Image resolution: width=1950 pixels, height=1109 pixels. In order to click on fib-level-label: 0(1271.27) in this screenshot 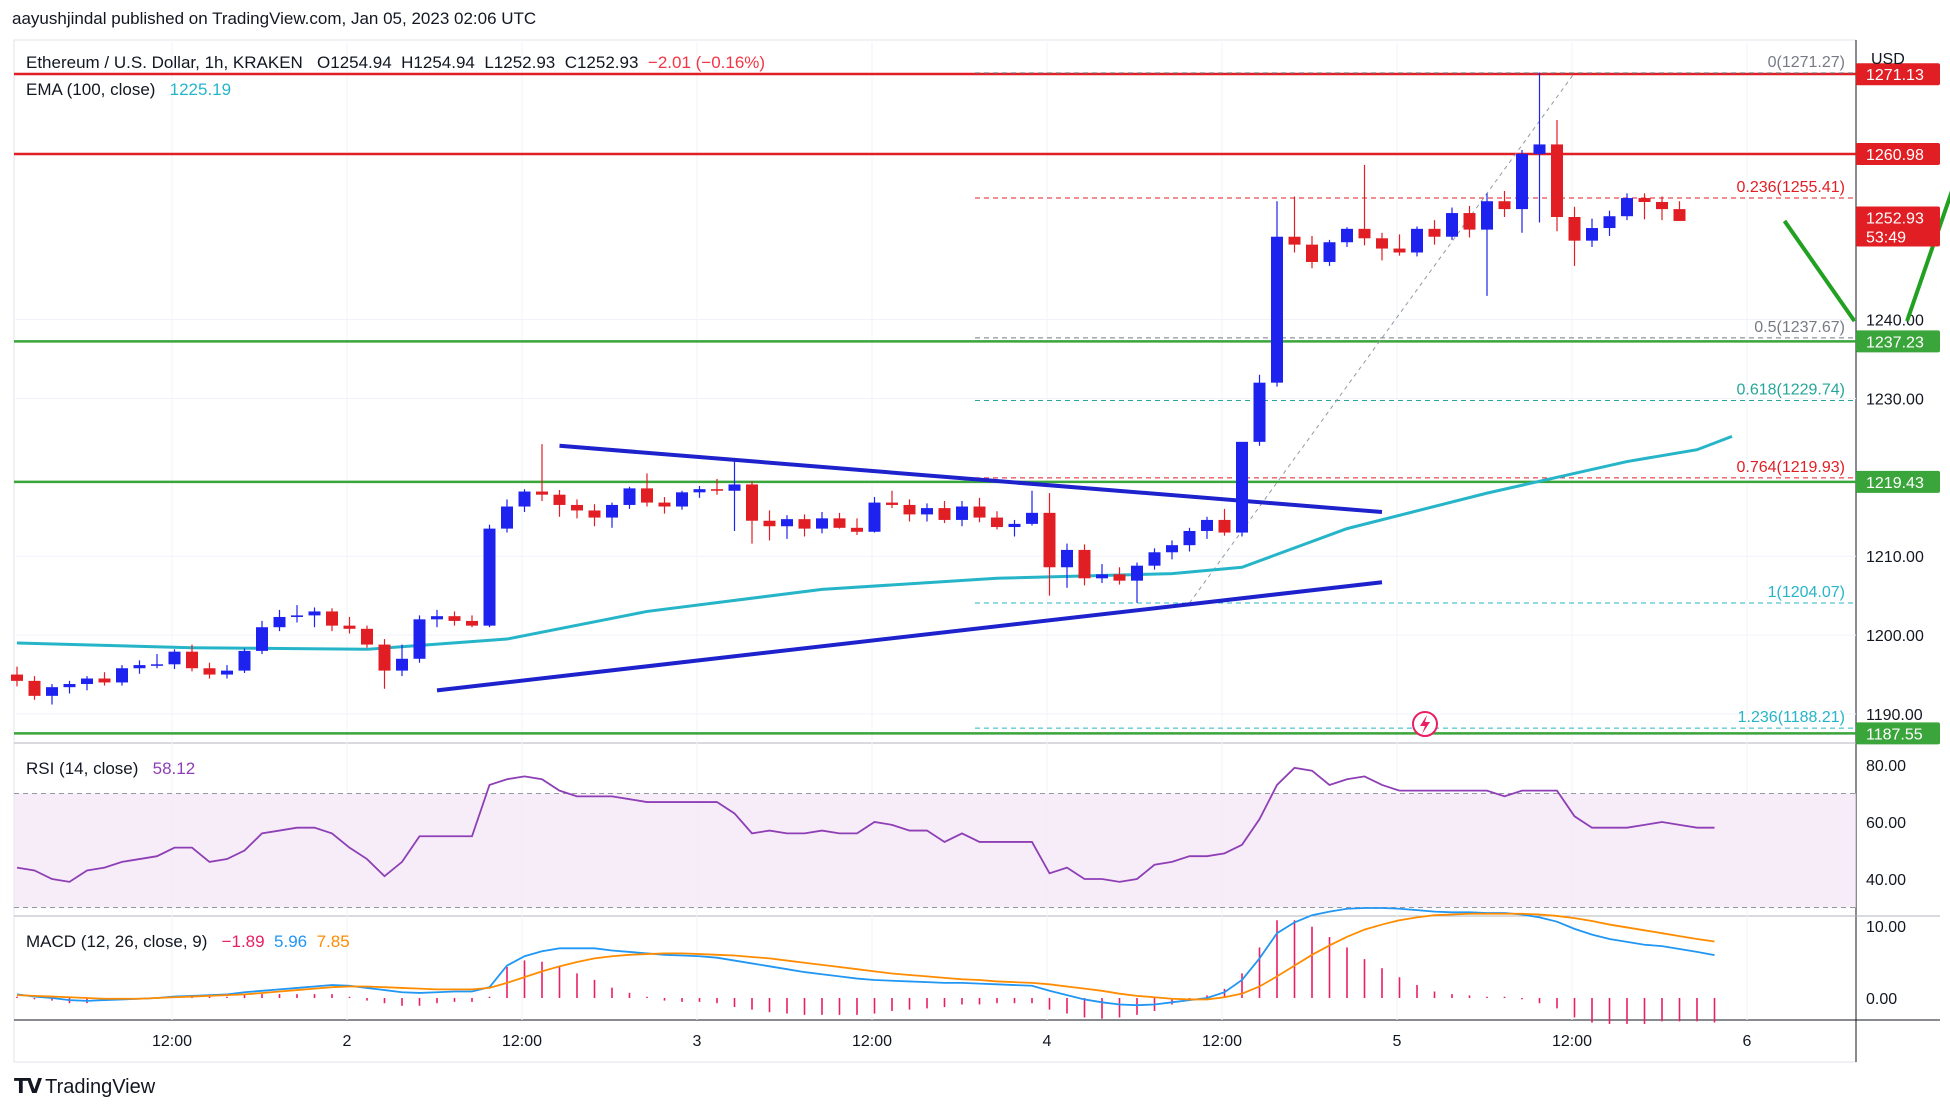, I will do `click(1806, 62)`.